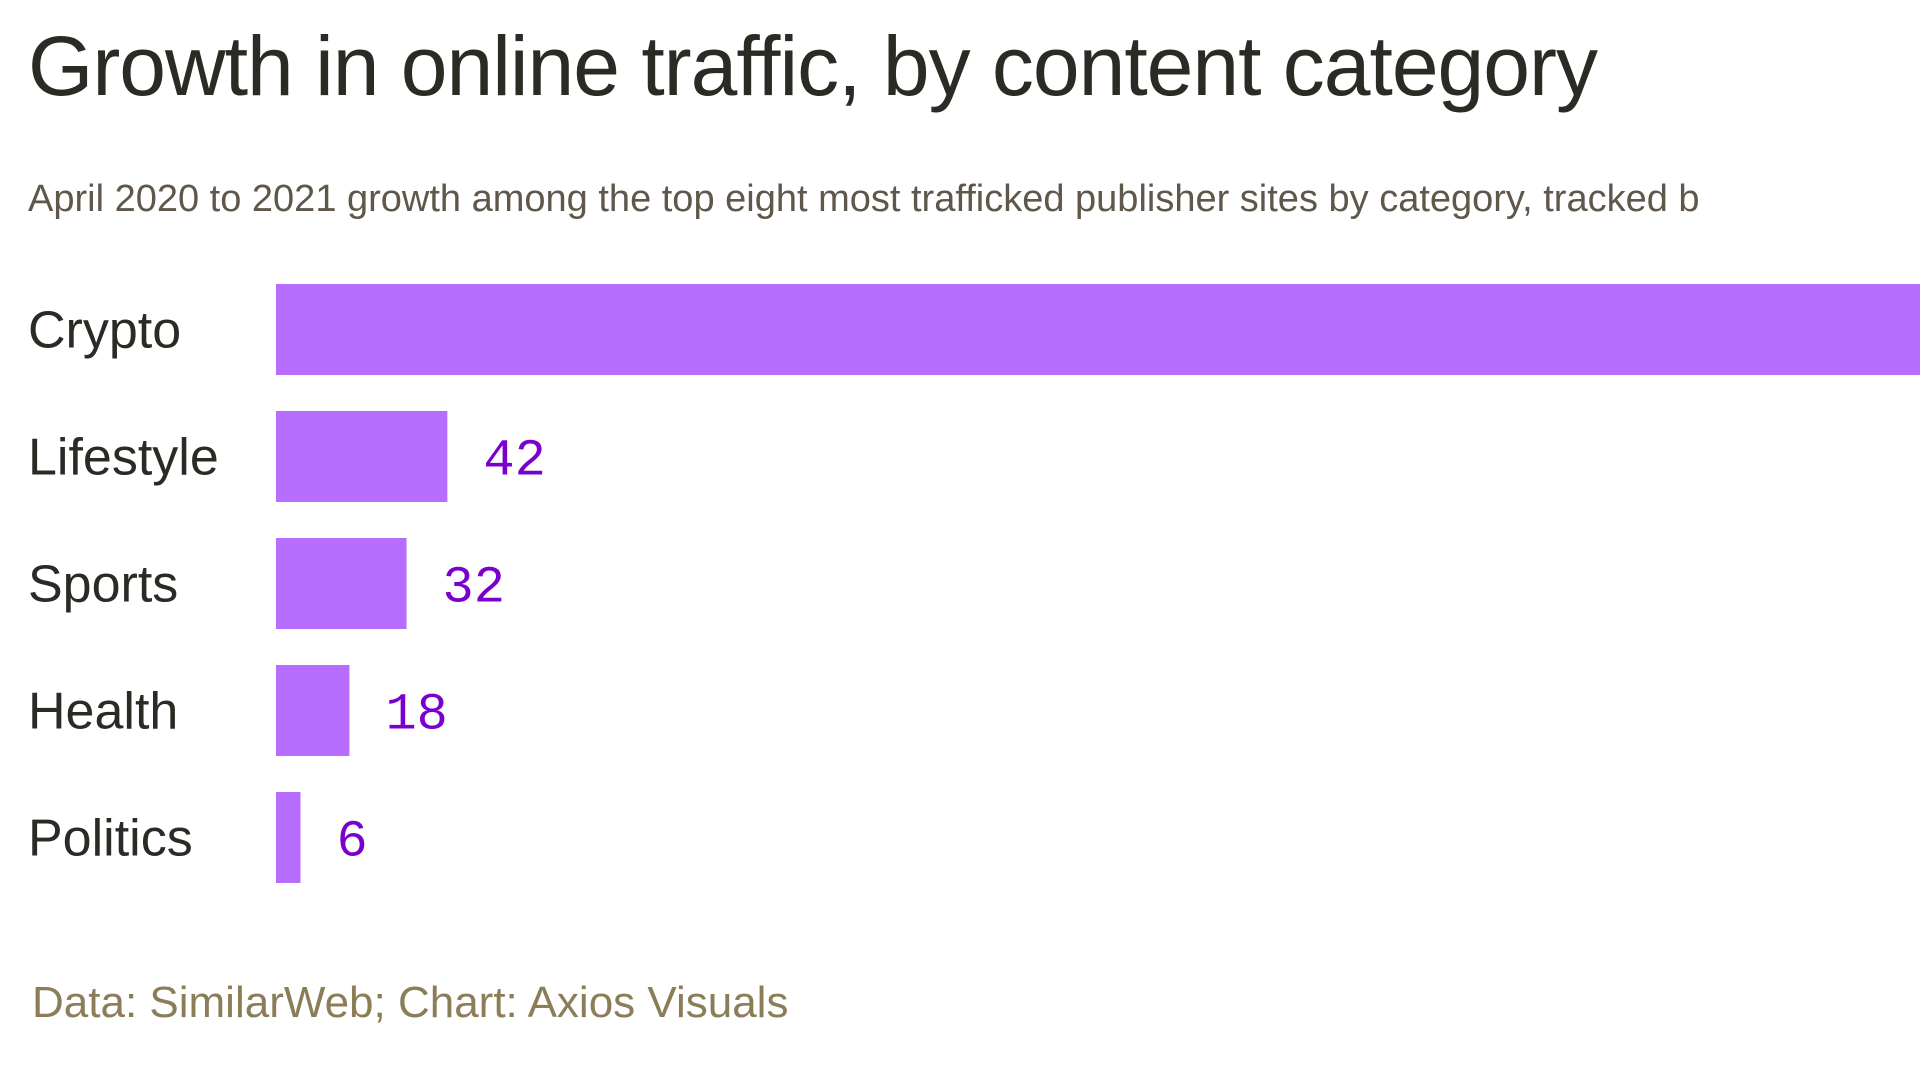 Image resolution: width=1920 pixels, height=1080 pixels. I want to click on category-label: Sports, so click(103, 585).